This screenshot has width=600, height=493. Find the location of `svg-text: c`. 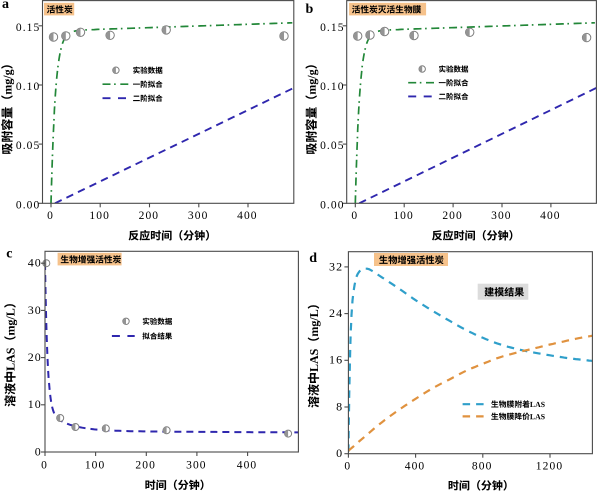

svg-text: c is located at coordinates (9, 253).